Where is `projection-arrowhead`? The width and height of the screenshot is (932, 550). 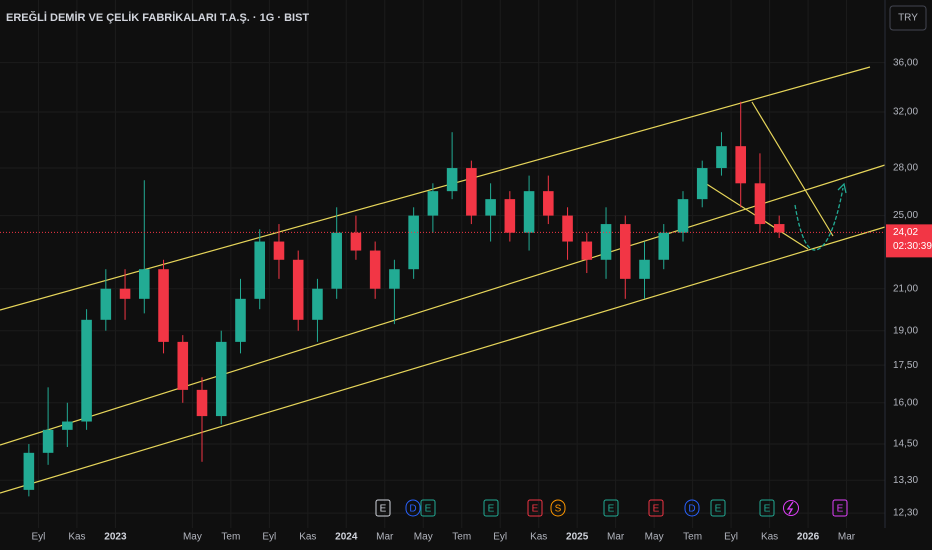 projection-arrowhead is located at coordinates (842, 188).